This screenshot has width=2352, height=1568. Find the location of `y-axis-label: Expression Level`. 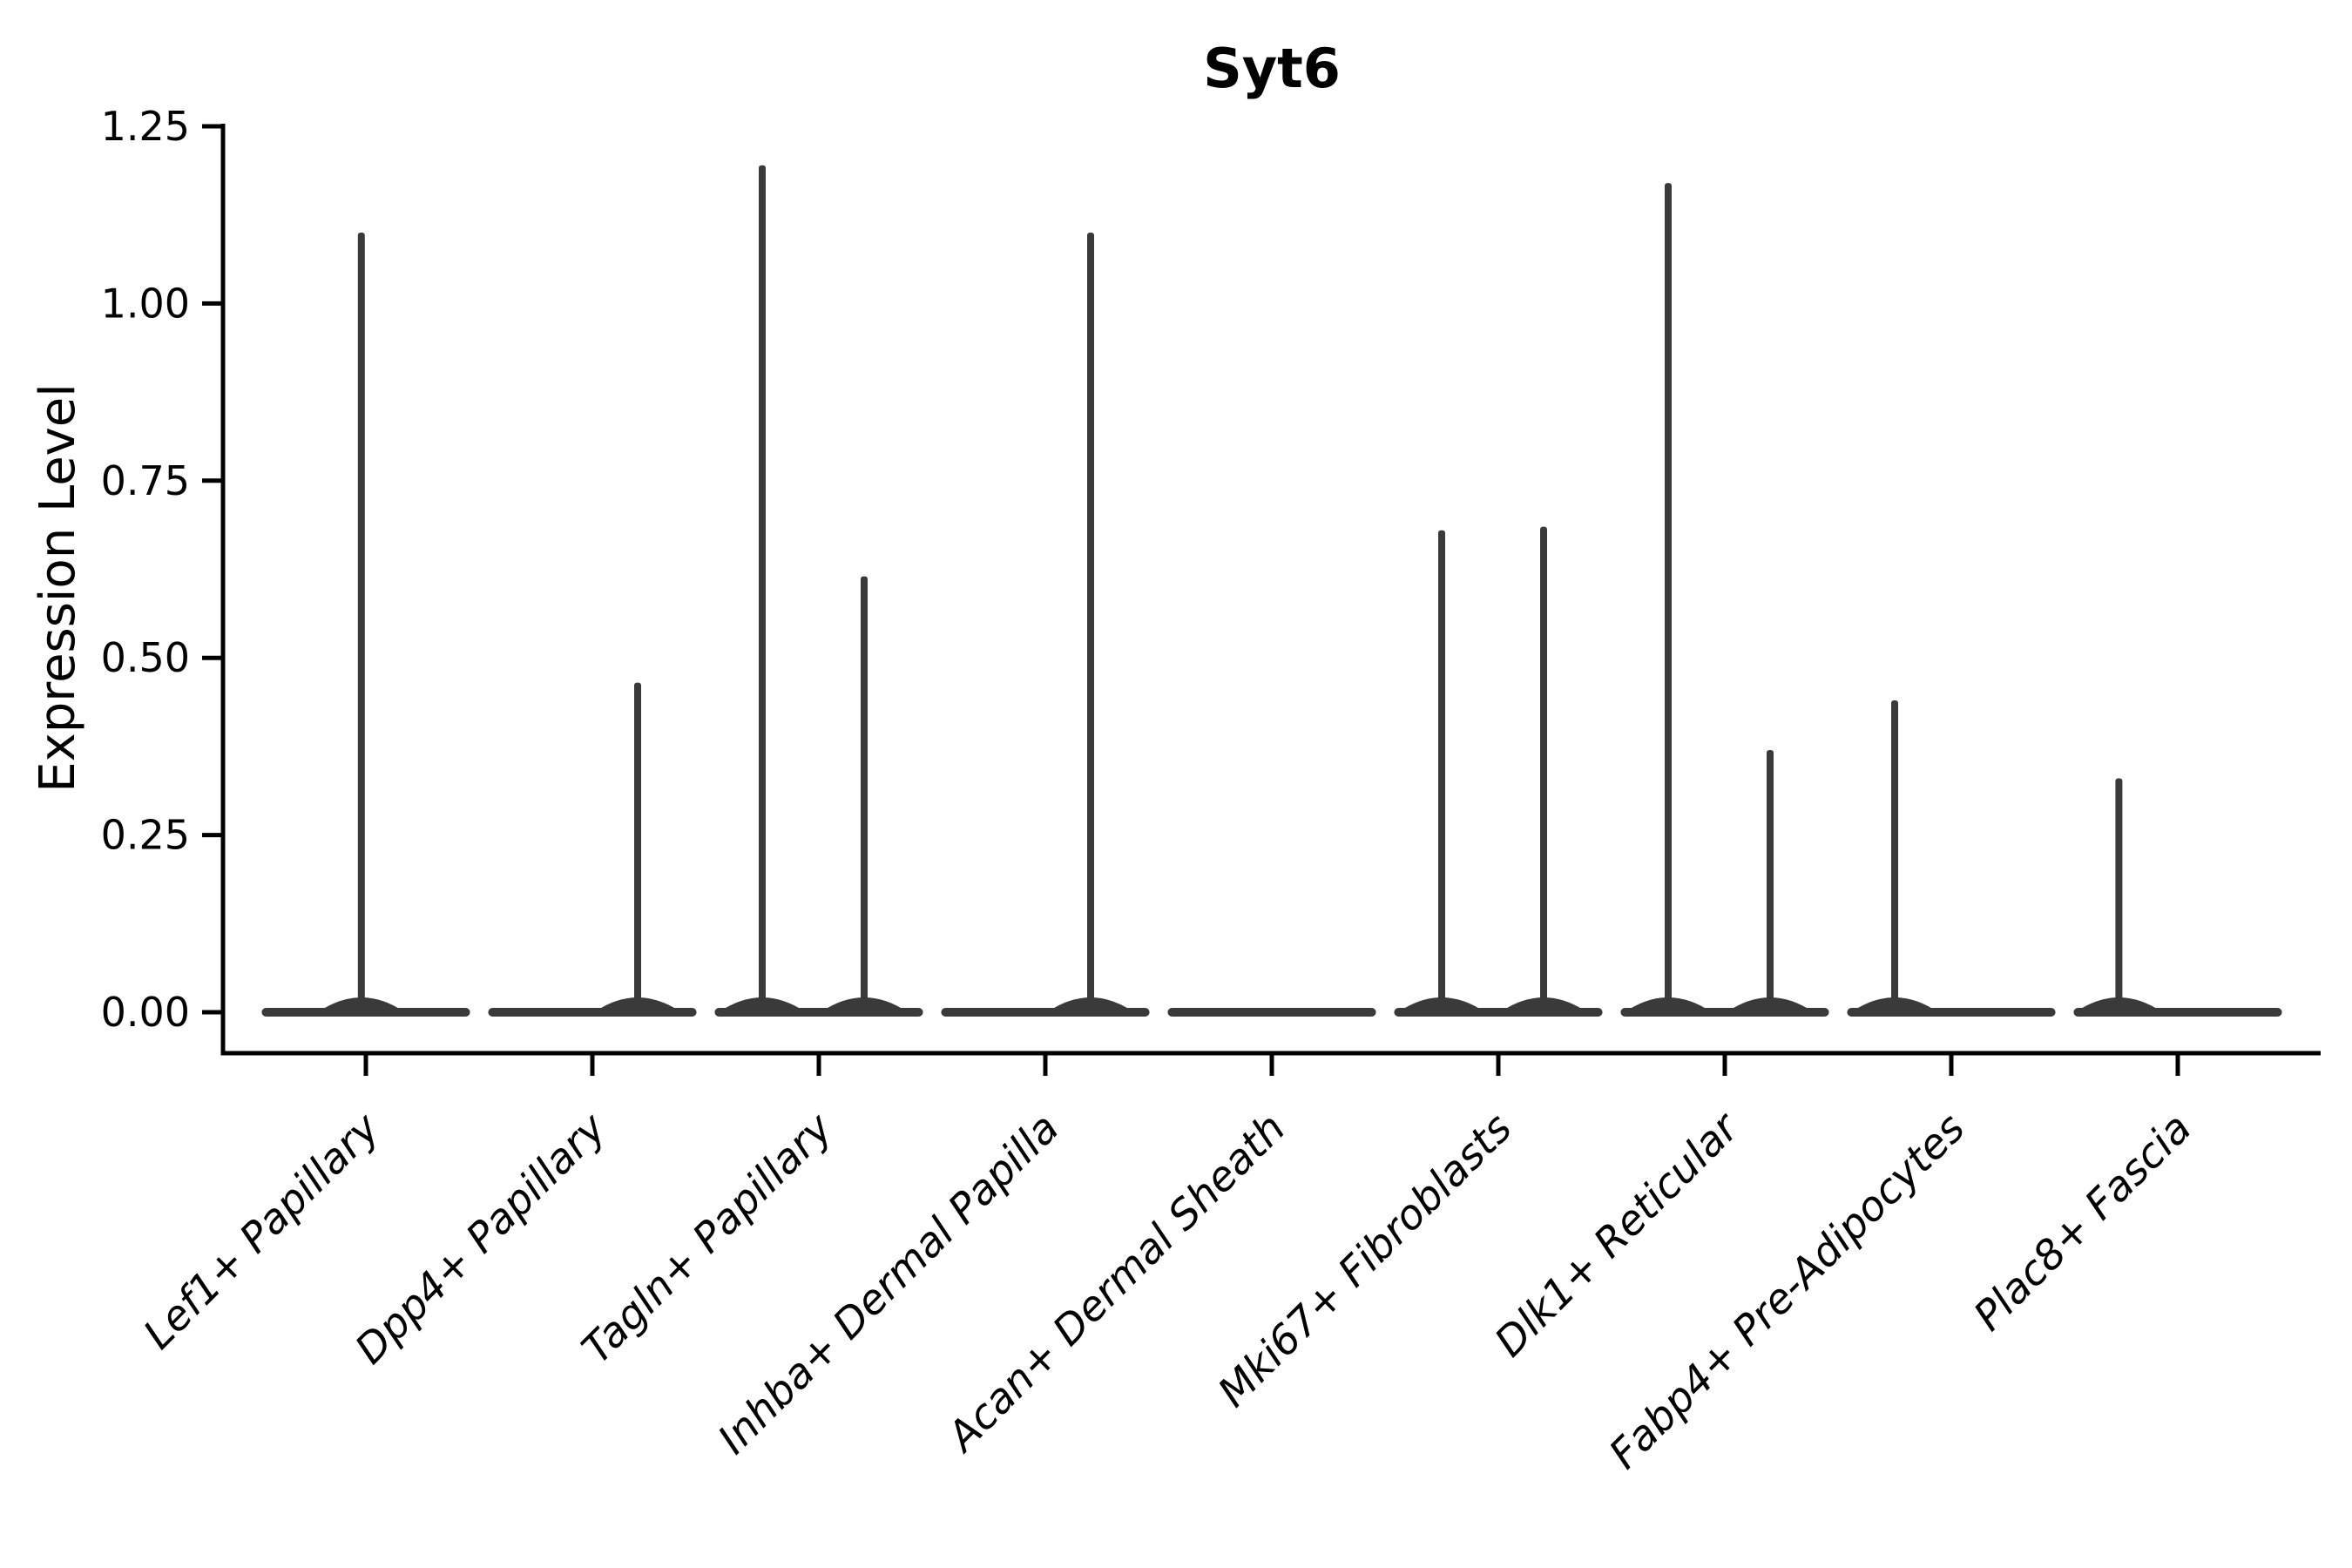

y-axis-label: Expression Level is located at coordinates (58, 588).